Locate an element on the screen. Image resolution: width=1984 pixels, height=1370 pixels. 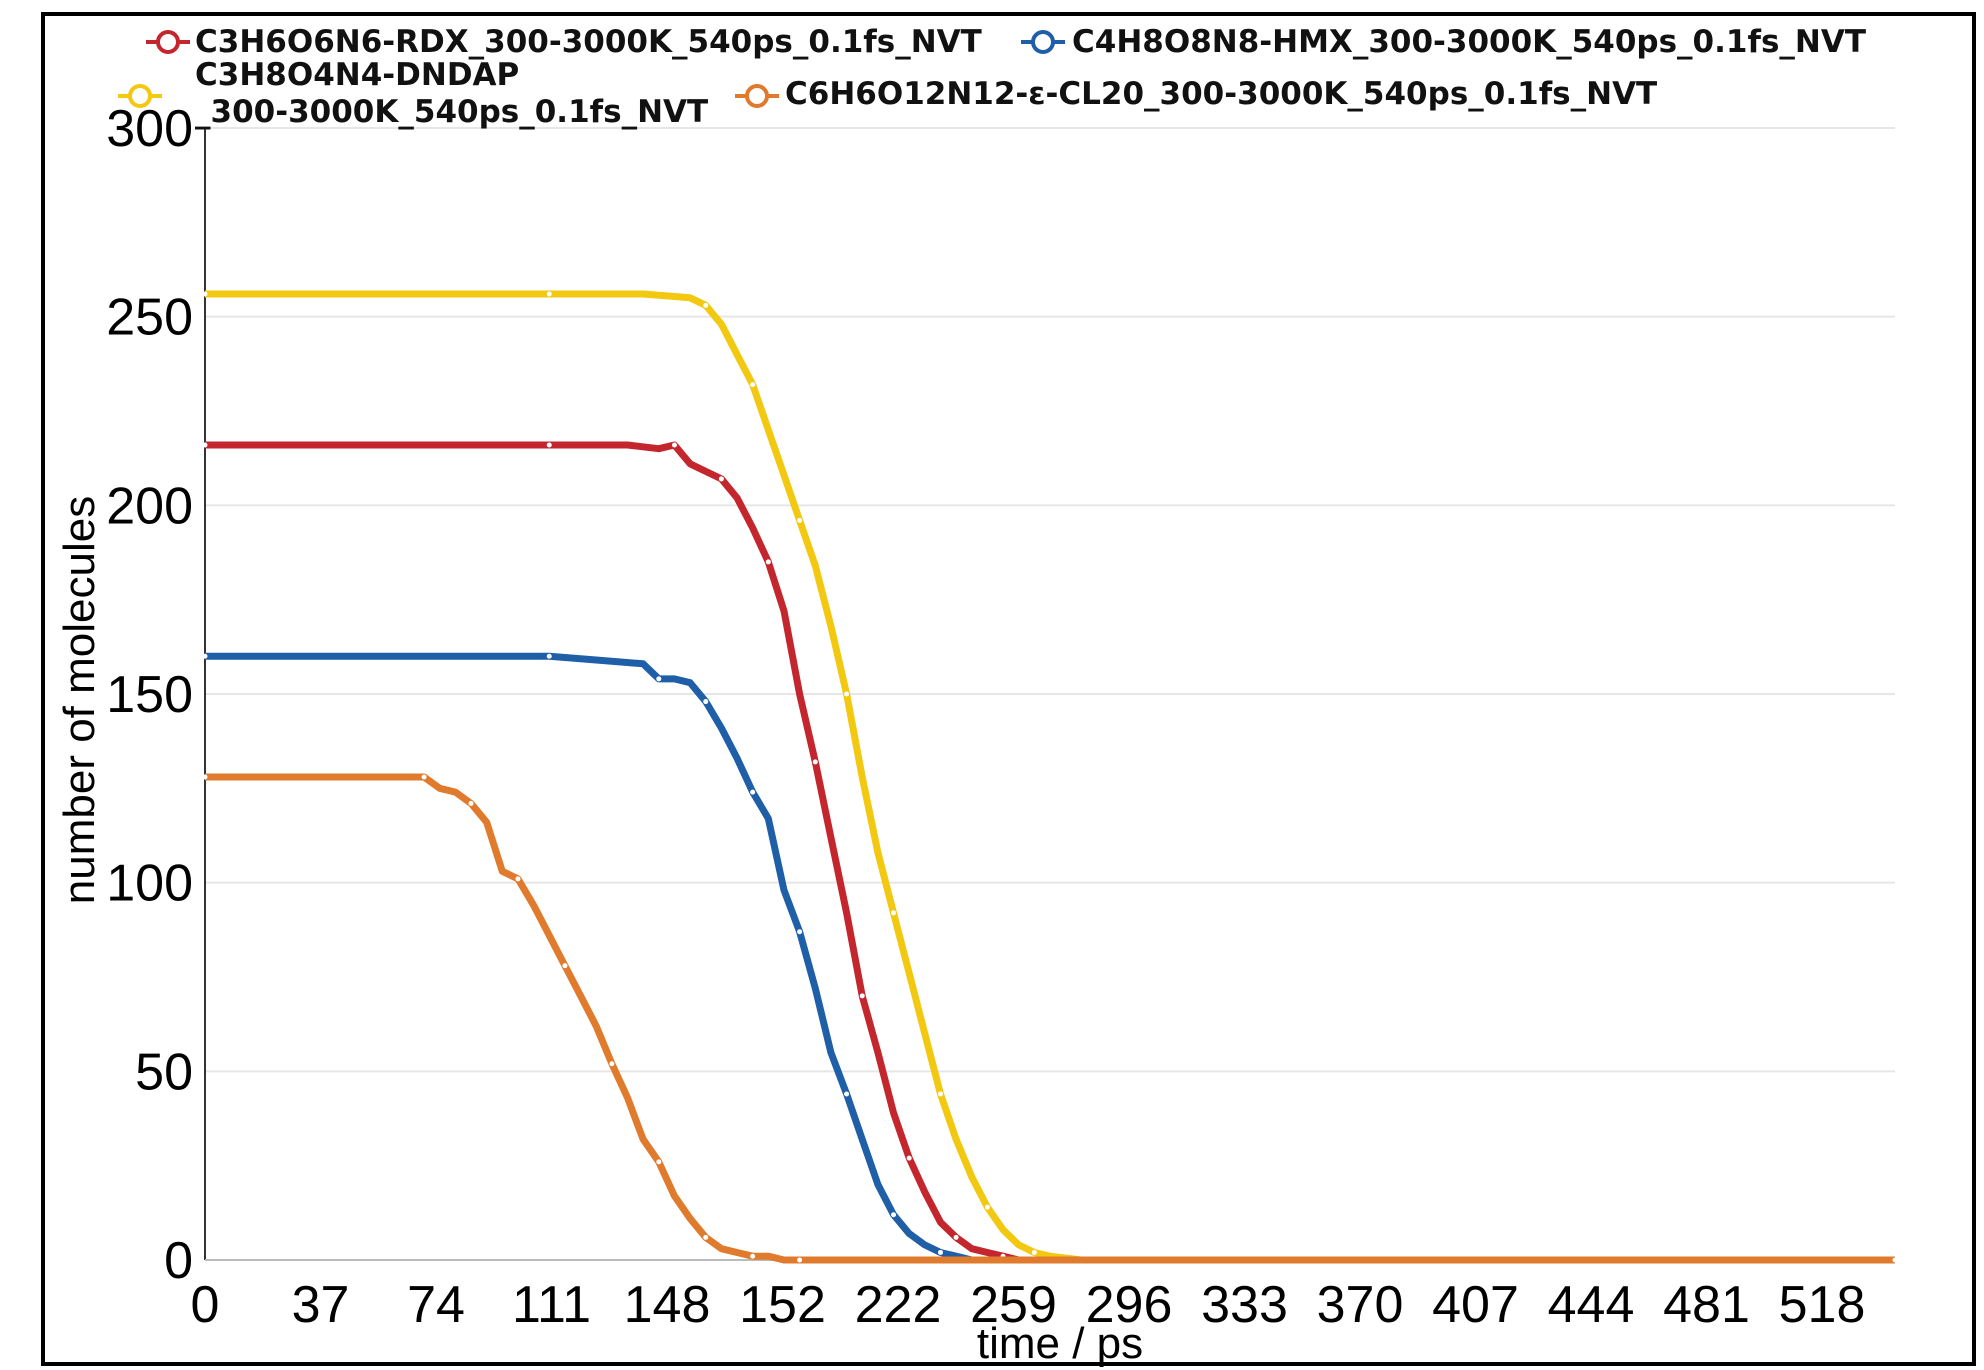
x-tick-label: 259 is located at coordinates (1013, 1305).